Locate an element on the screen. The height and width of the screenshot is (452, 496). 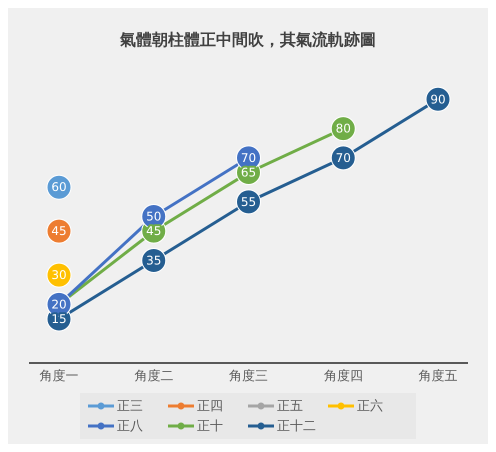
legend-label: 正四 is located at coordinates (210, 406).